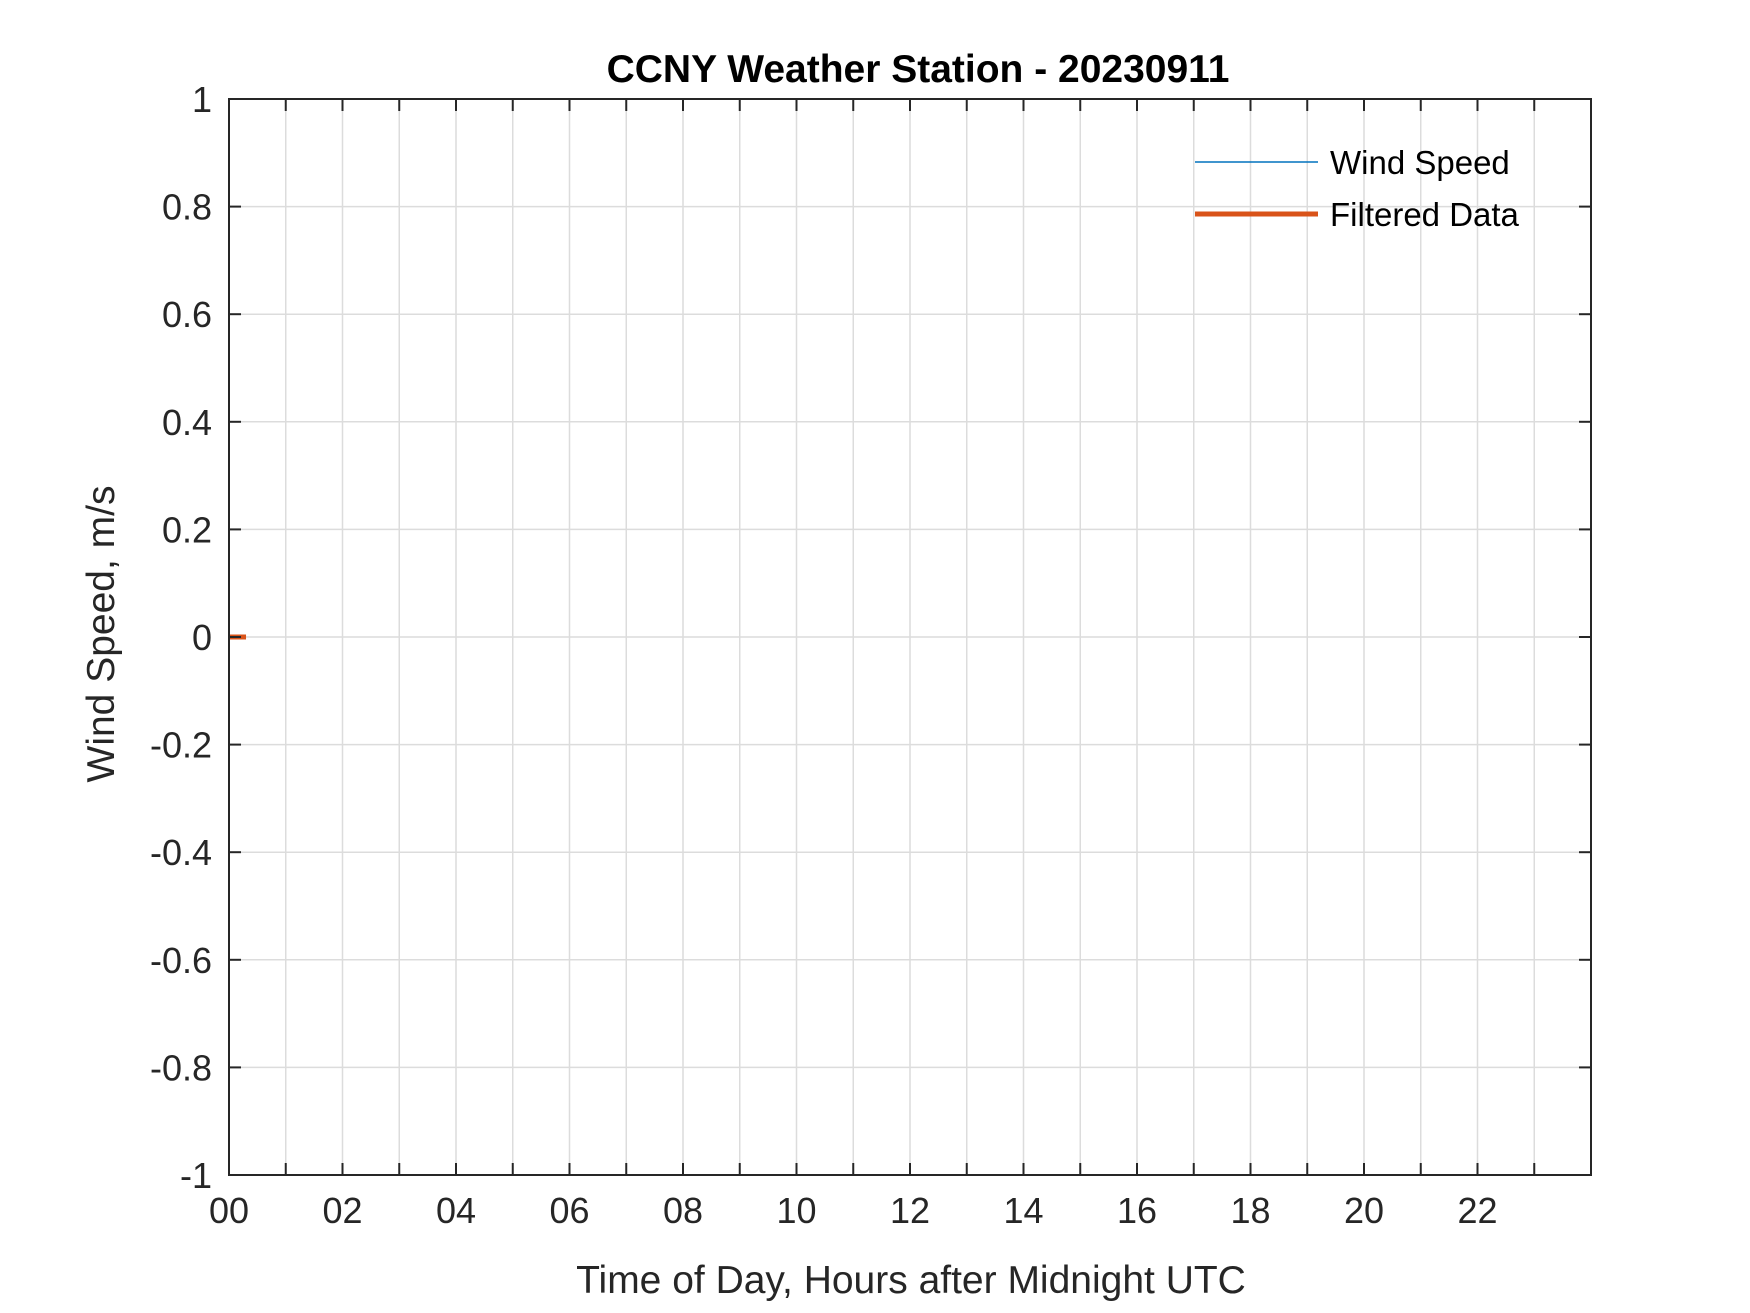 The height and width of the screenshot is (1313, 1750). Describe the element at coordinates (1420, 162) in the screenshot. I see `legend-entry: Wind Speed` at that location.